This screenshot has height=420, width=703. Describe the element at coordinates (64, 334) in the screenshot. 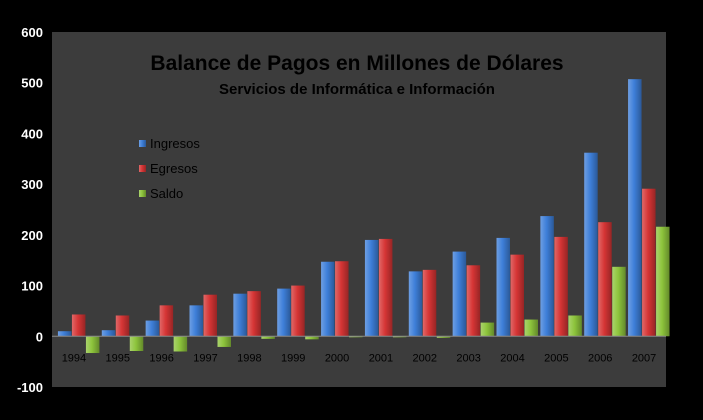

I see `bar-ingresos-1994` at that location.